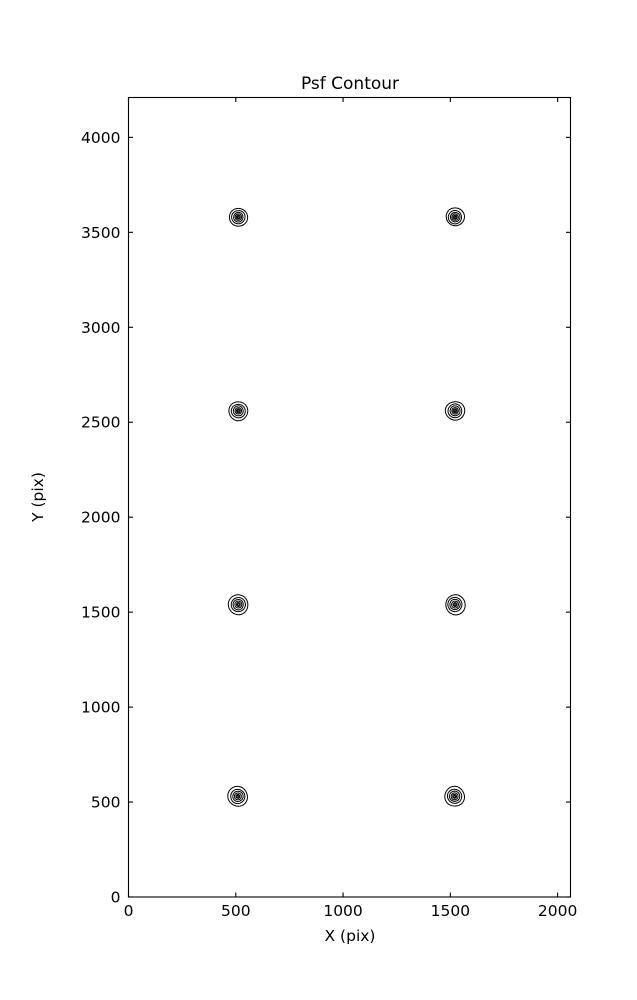 The height and width of the screenshot is (1000, 637). Describe the element at coordinates (38, 497) in the screenshot. I see `y-axis-label: Y (pix)` at that location.